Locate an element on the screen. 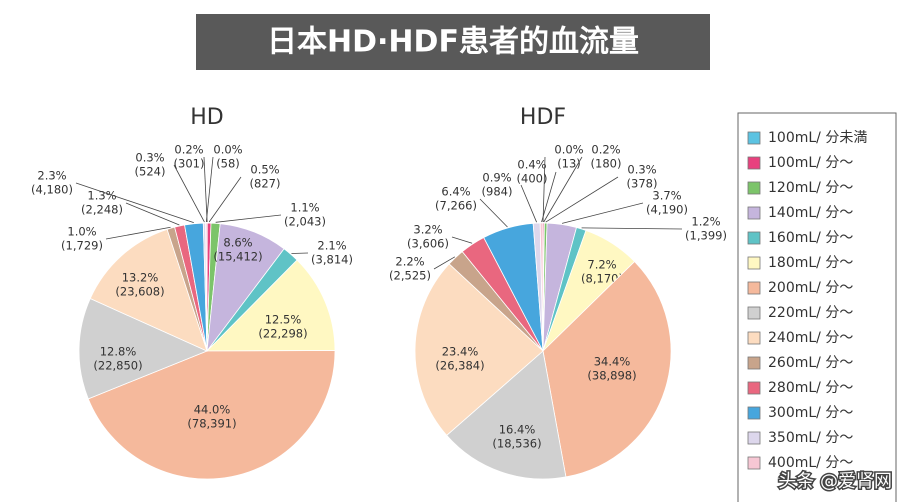 This screenshot has width=906, height=502. chart-title: 日本HD·HDF患者的血流量 is located at coordinates (453, 42).